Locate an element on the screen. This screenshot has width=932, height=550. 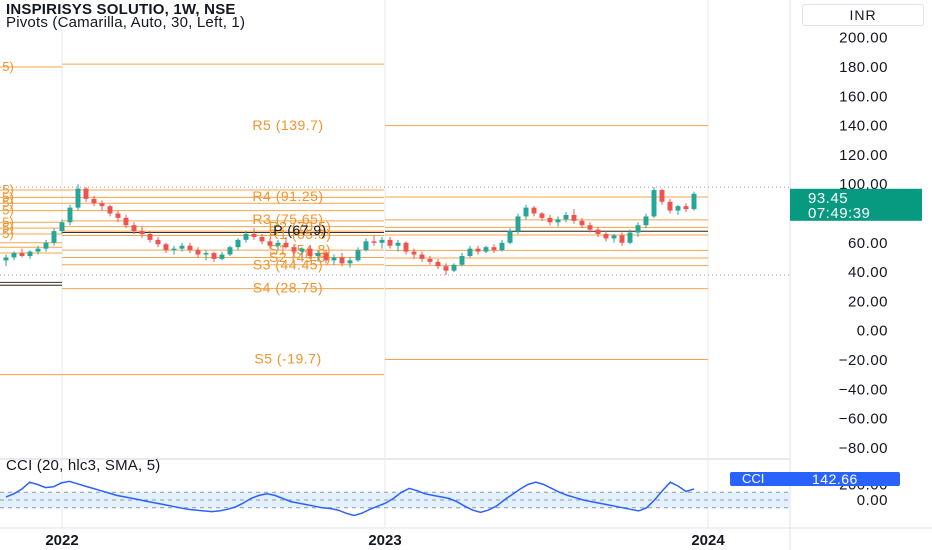
pivot-label: S2 (49.6) is located at coordinates (300, 257).